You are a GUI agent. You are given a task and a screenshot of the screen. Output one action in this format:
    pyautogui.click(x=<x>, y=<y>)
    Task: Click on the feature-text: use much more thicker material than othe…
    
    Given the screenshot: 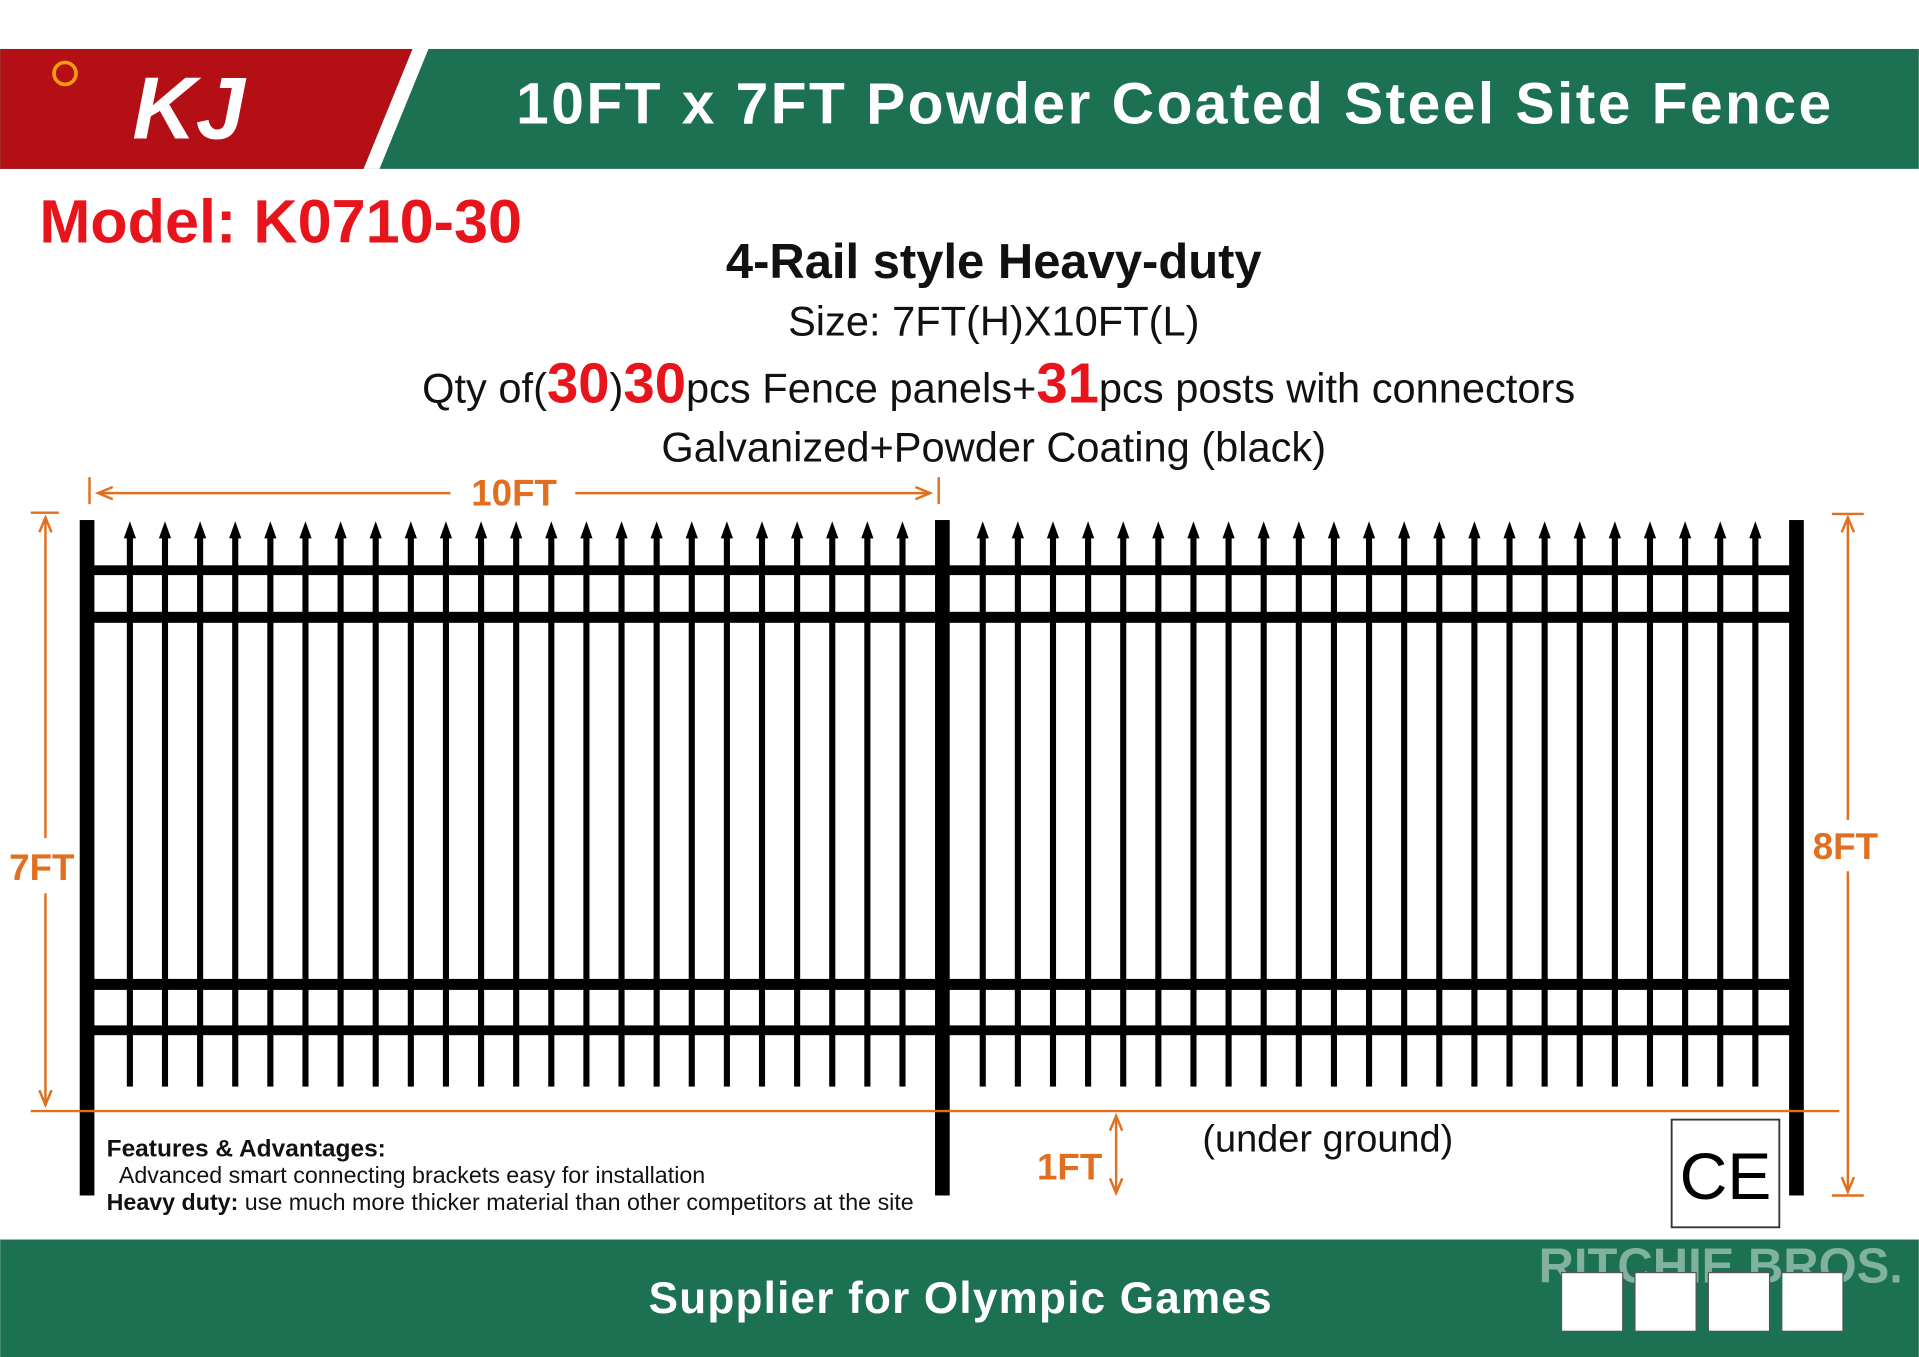 What is the action you would take?
    pyautogui.click(x=575, y=1202)
    